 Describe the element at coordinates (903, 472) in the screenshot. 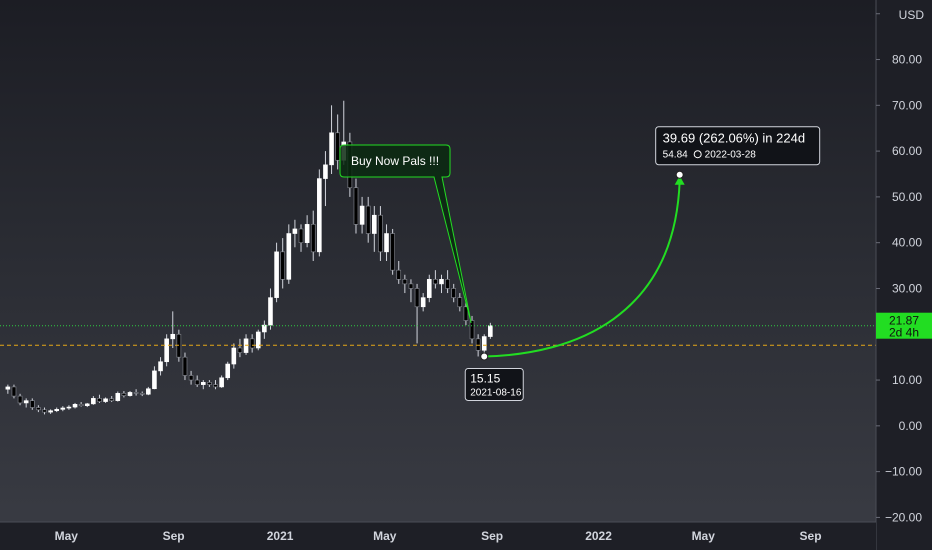

I see `y-tick-label: −10.00` at that location.